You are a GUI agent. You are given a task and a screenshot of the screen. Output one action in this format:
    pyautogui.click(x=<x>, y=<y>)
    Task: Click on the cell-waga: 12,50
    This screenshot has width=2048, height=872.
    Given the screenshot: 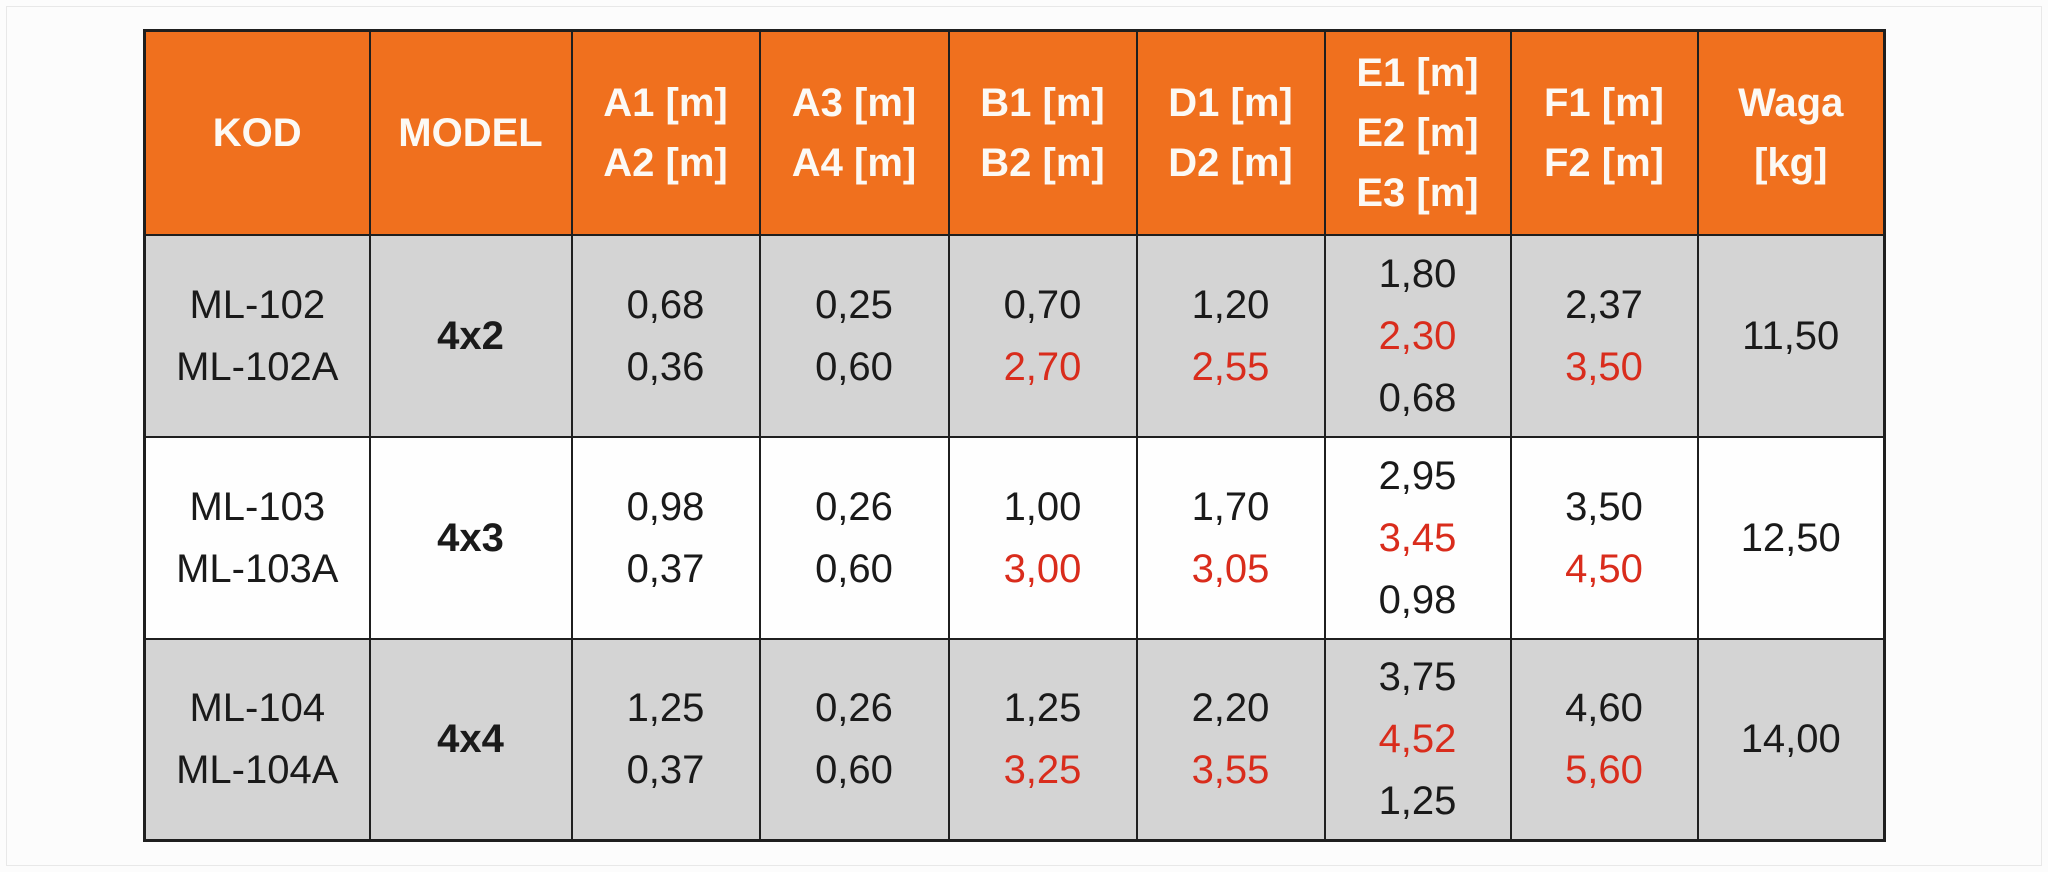 What is the action you would take?
    pyautogui.click(x=1791, y=537)
    